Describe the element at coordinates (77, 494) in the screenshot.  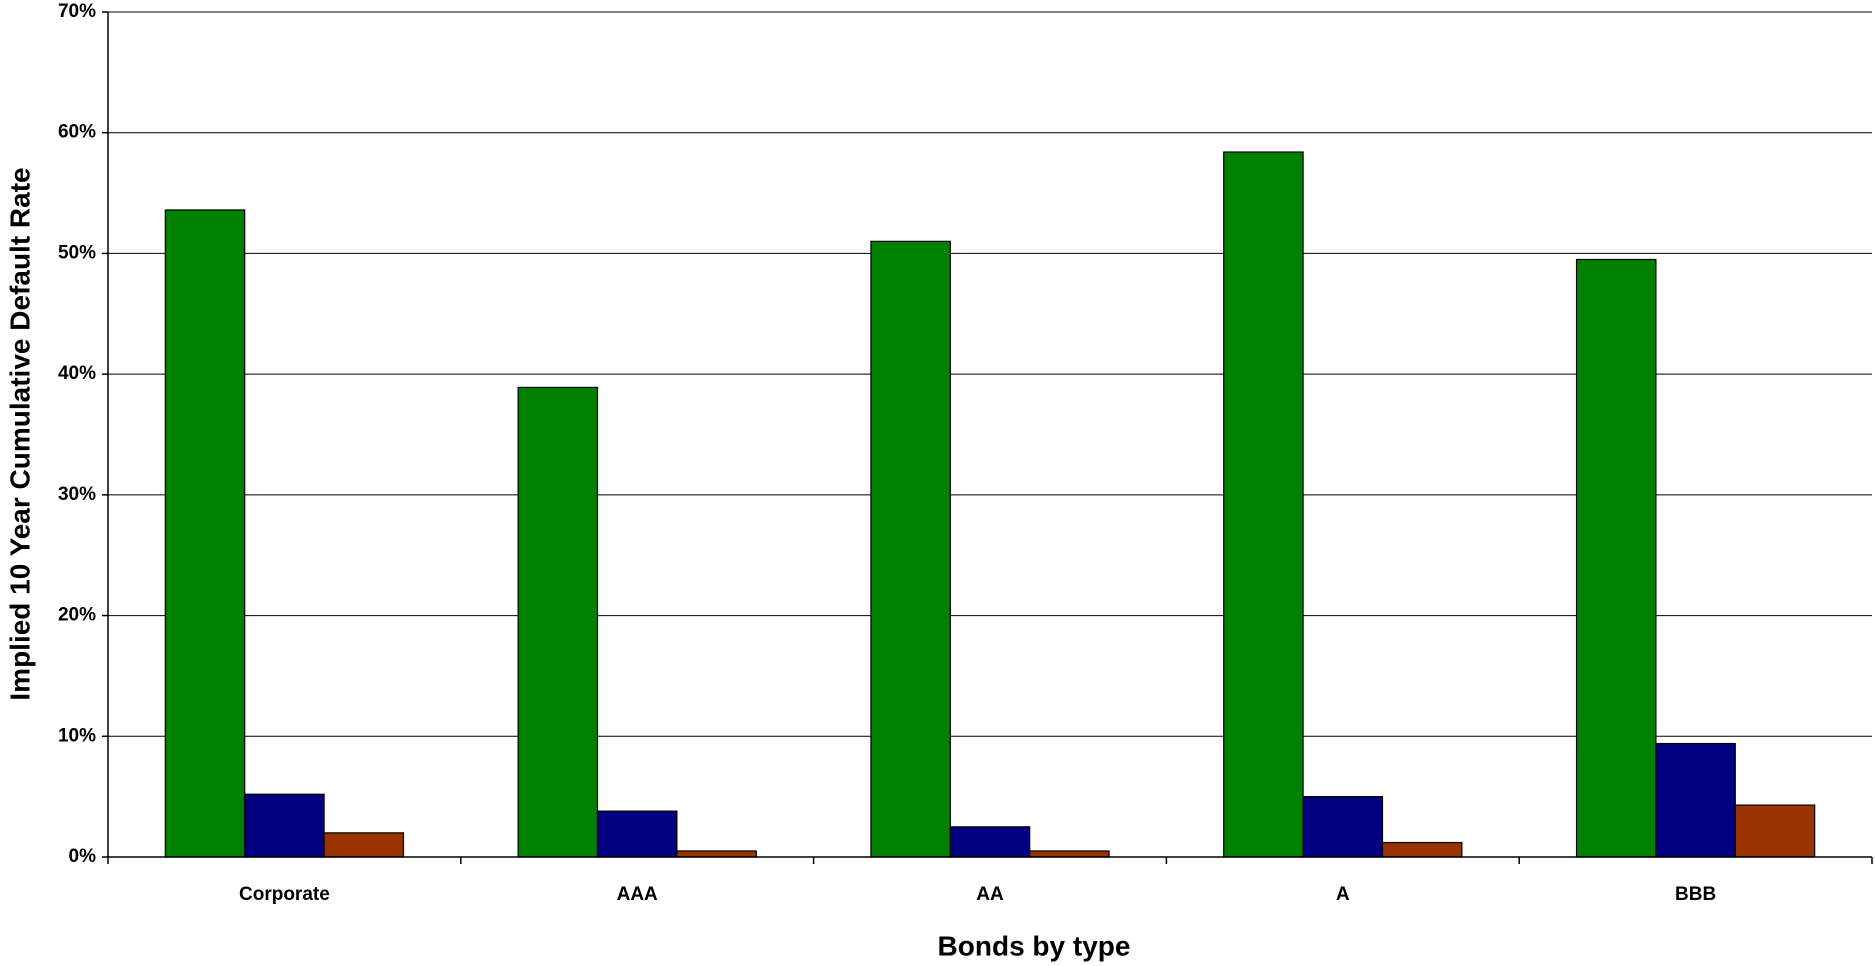
I see `y-tick-label: 30%` at that location.